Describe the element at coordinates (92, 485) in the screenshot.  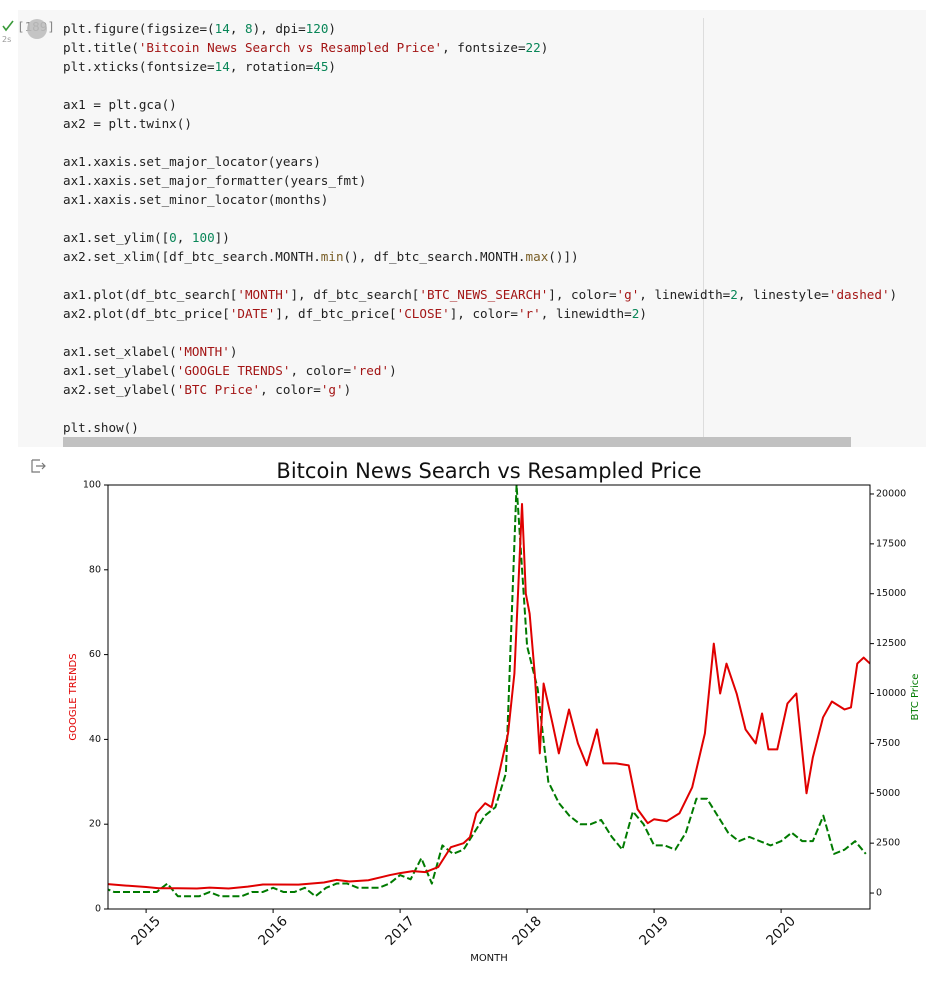
I see `y-tick-label: 100` at that location.